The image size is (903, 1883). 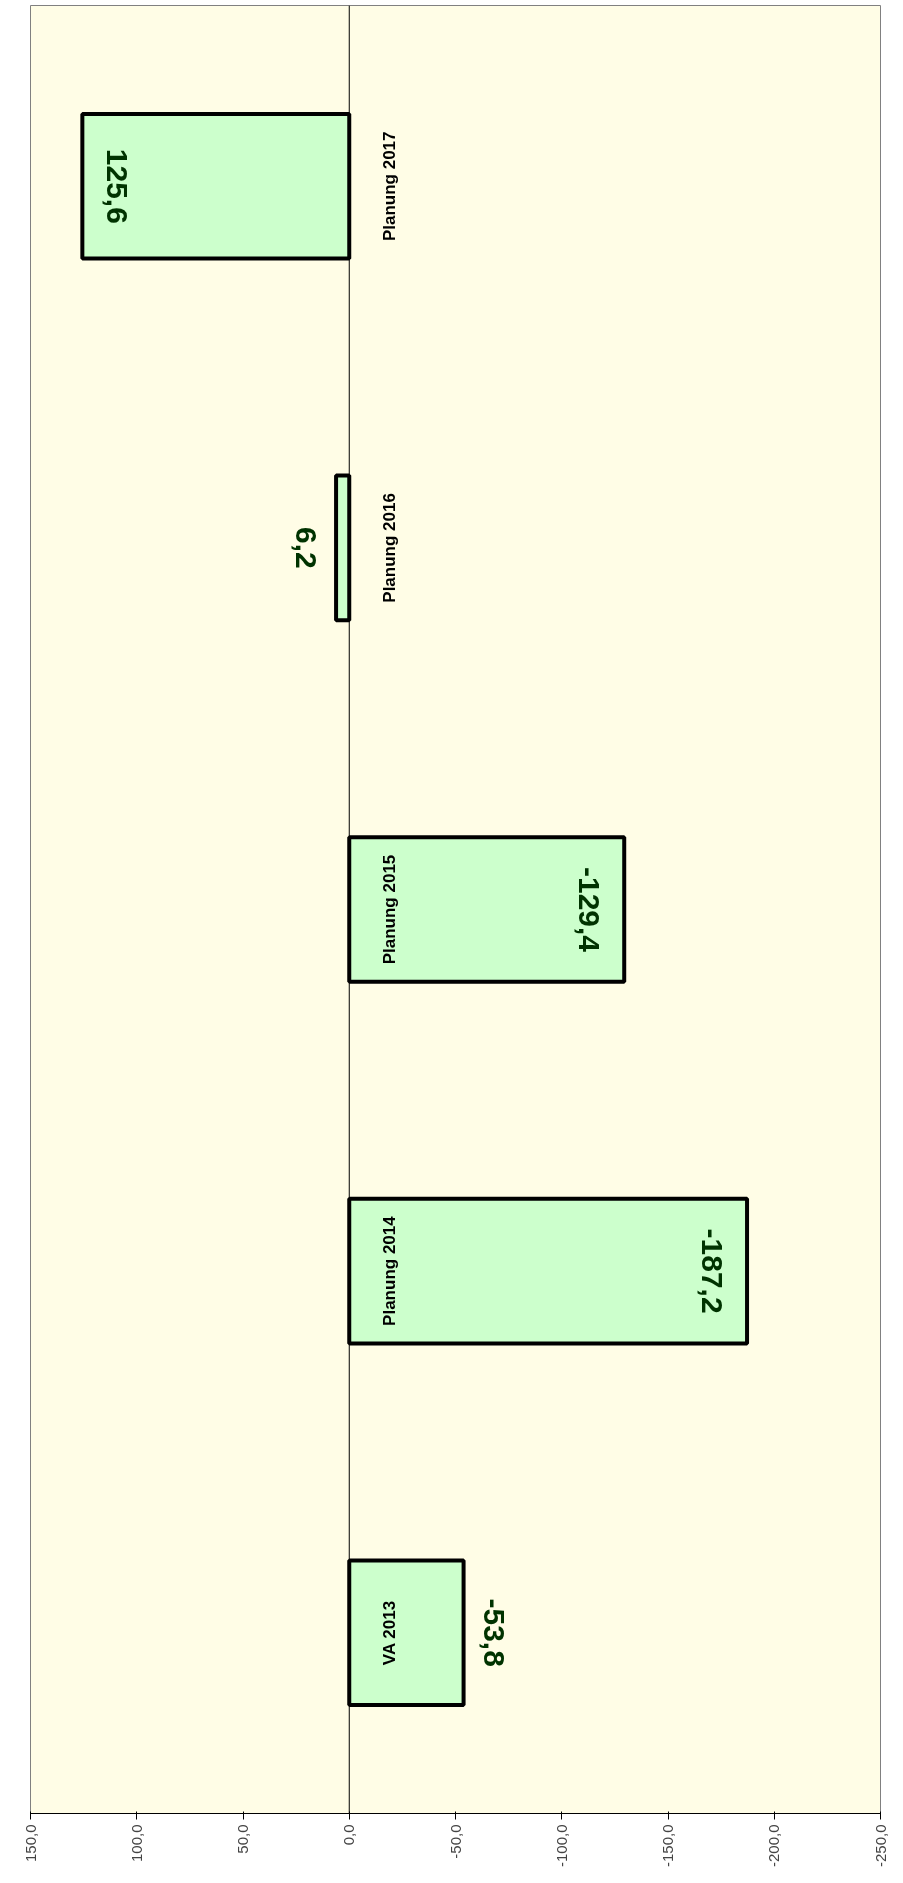 What do you see at coordinates (136, 1843) in the screenshot?
I see `x-tick-label: 100,0` at bounding box center [136, 1843].